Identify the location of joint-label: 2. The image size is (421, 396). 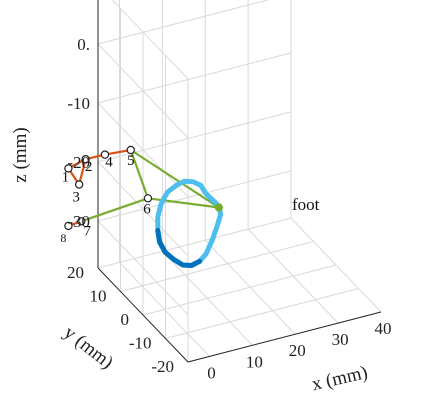
(89, 167).